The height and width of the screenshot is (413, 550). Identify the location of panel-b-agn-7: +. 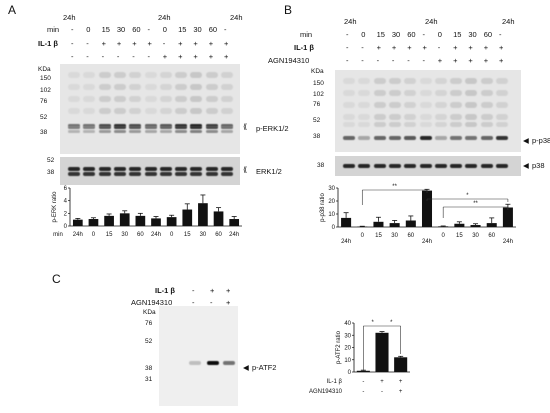
(455, 60).